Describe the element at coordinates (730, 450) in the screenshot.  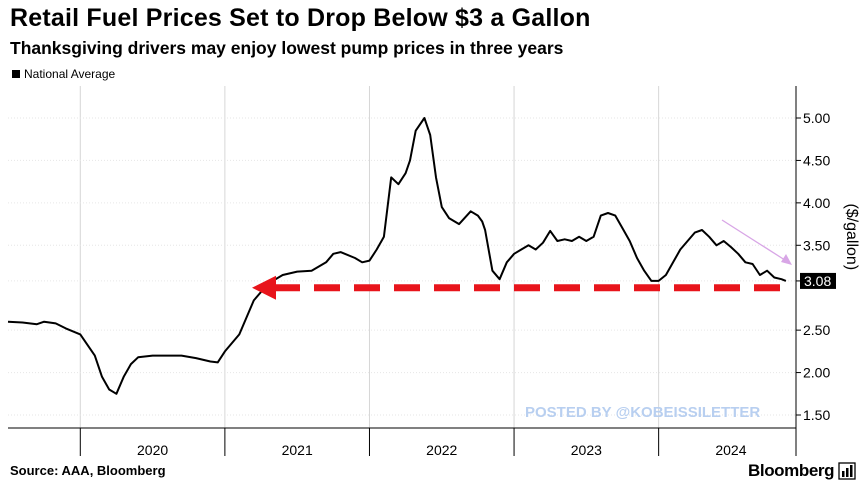
I see `x-tick-label: 2024` at that location.